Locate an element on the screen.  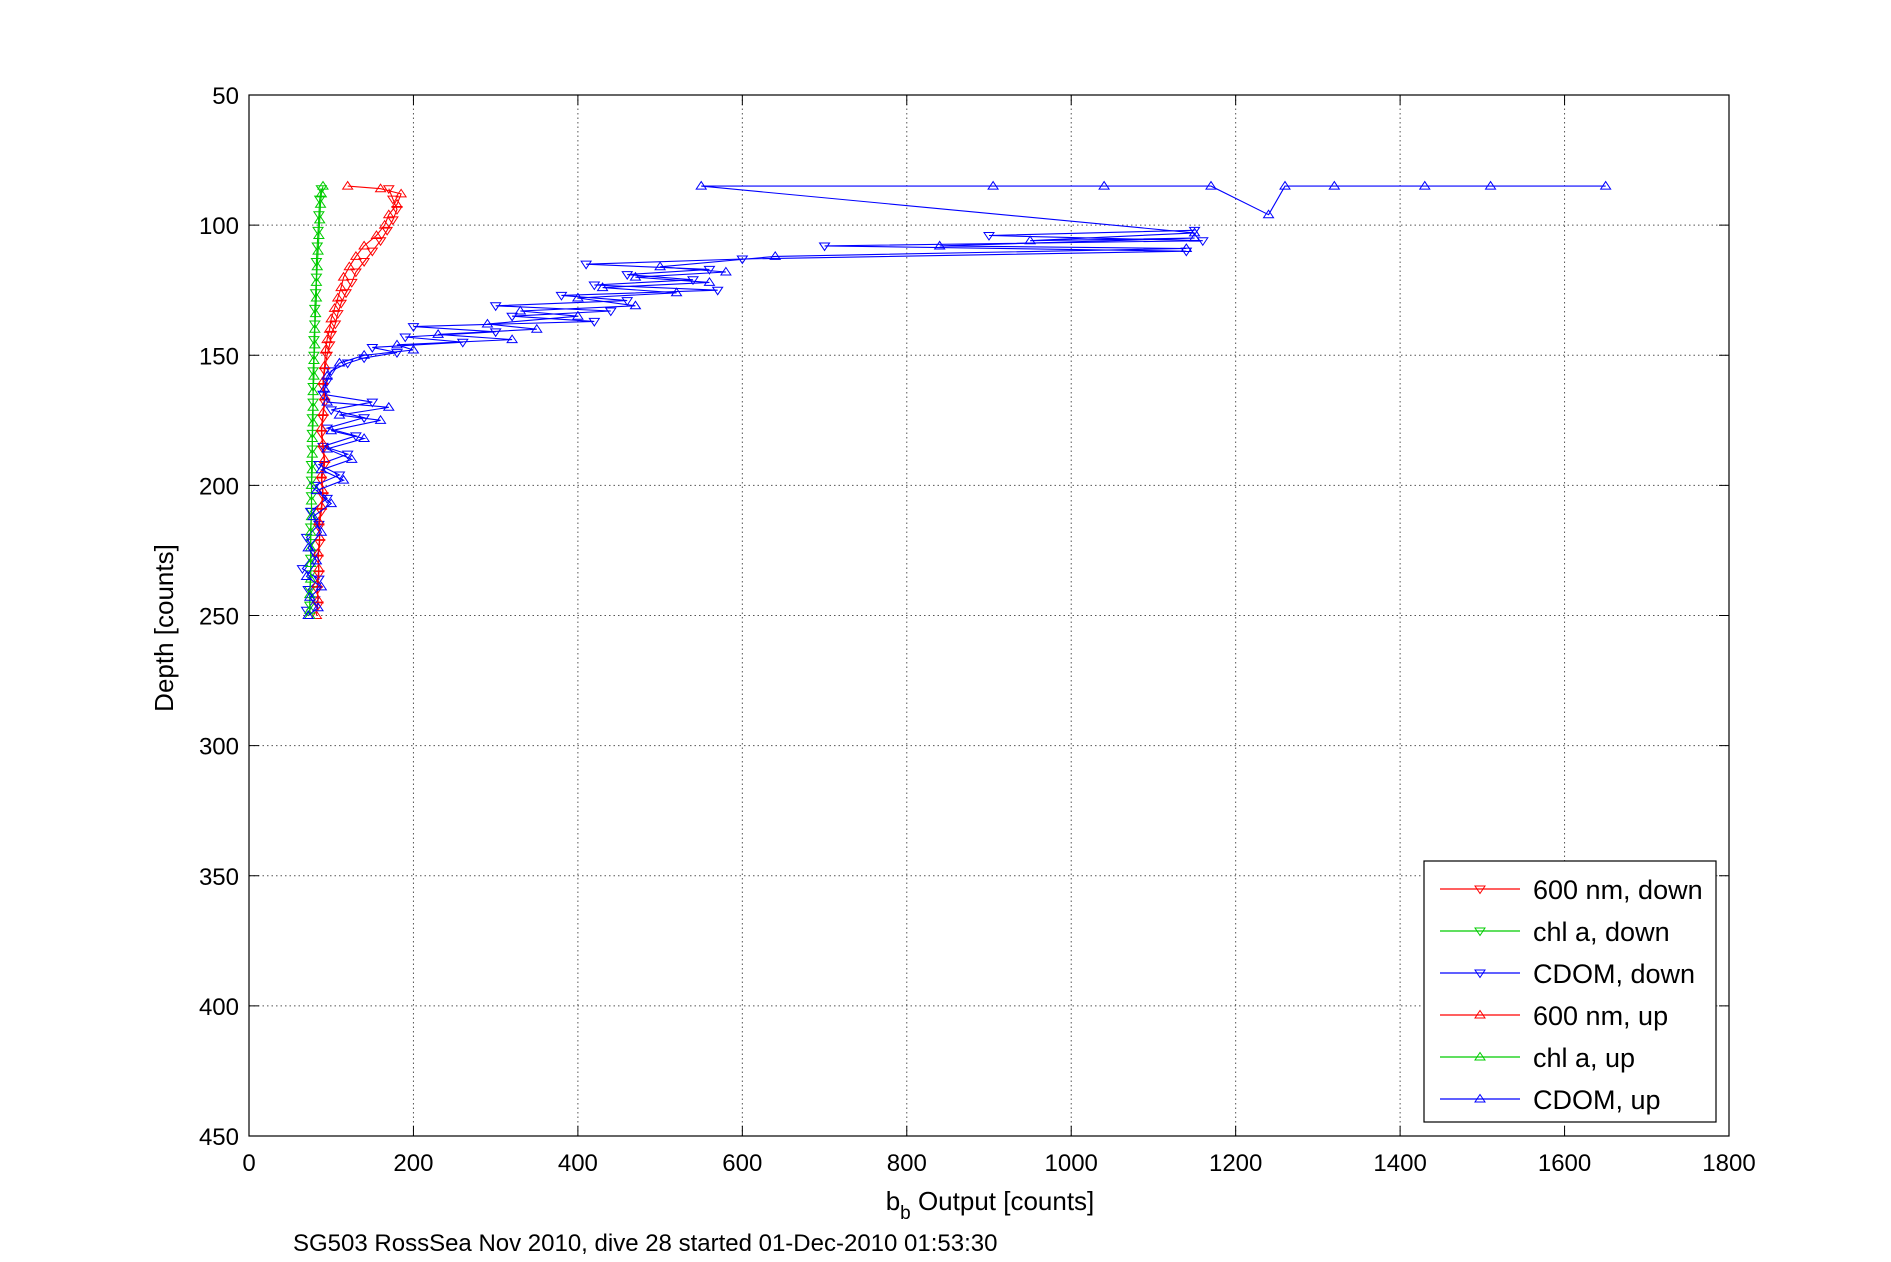
legend-label: chl a, down is located at coordinates (1601, 932).